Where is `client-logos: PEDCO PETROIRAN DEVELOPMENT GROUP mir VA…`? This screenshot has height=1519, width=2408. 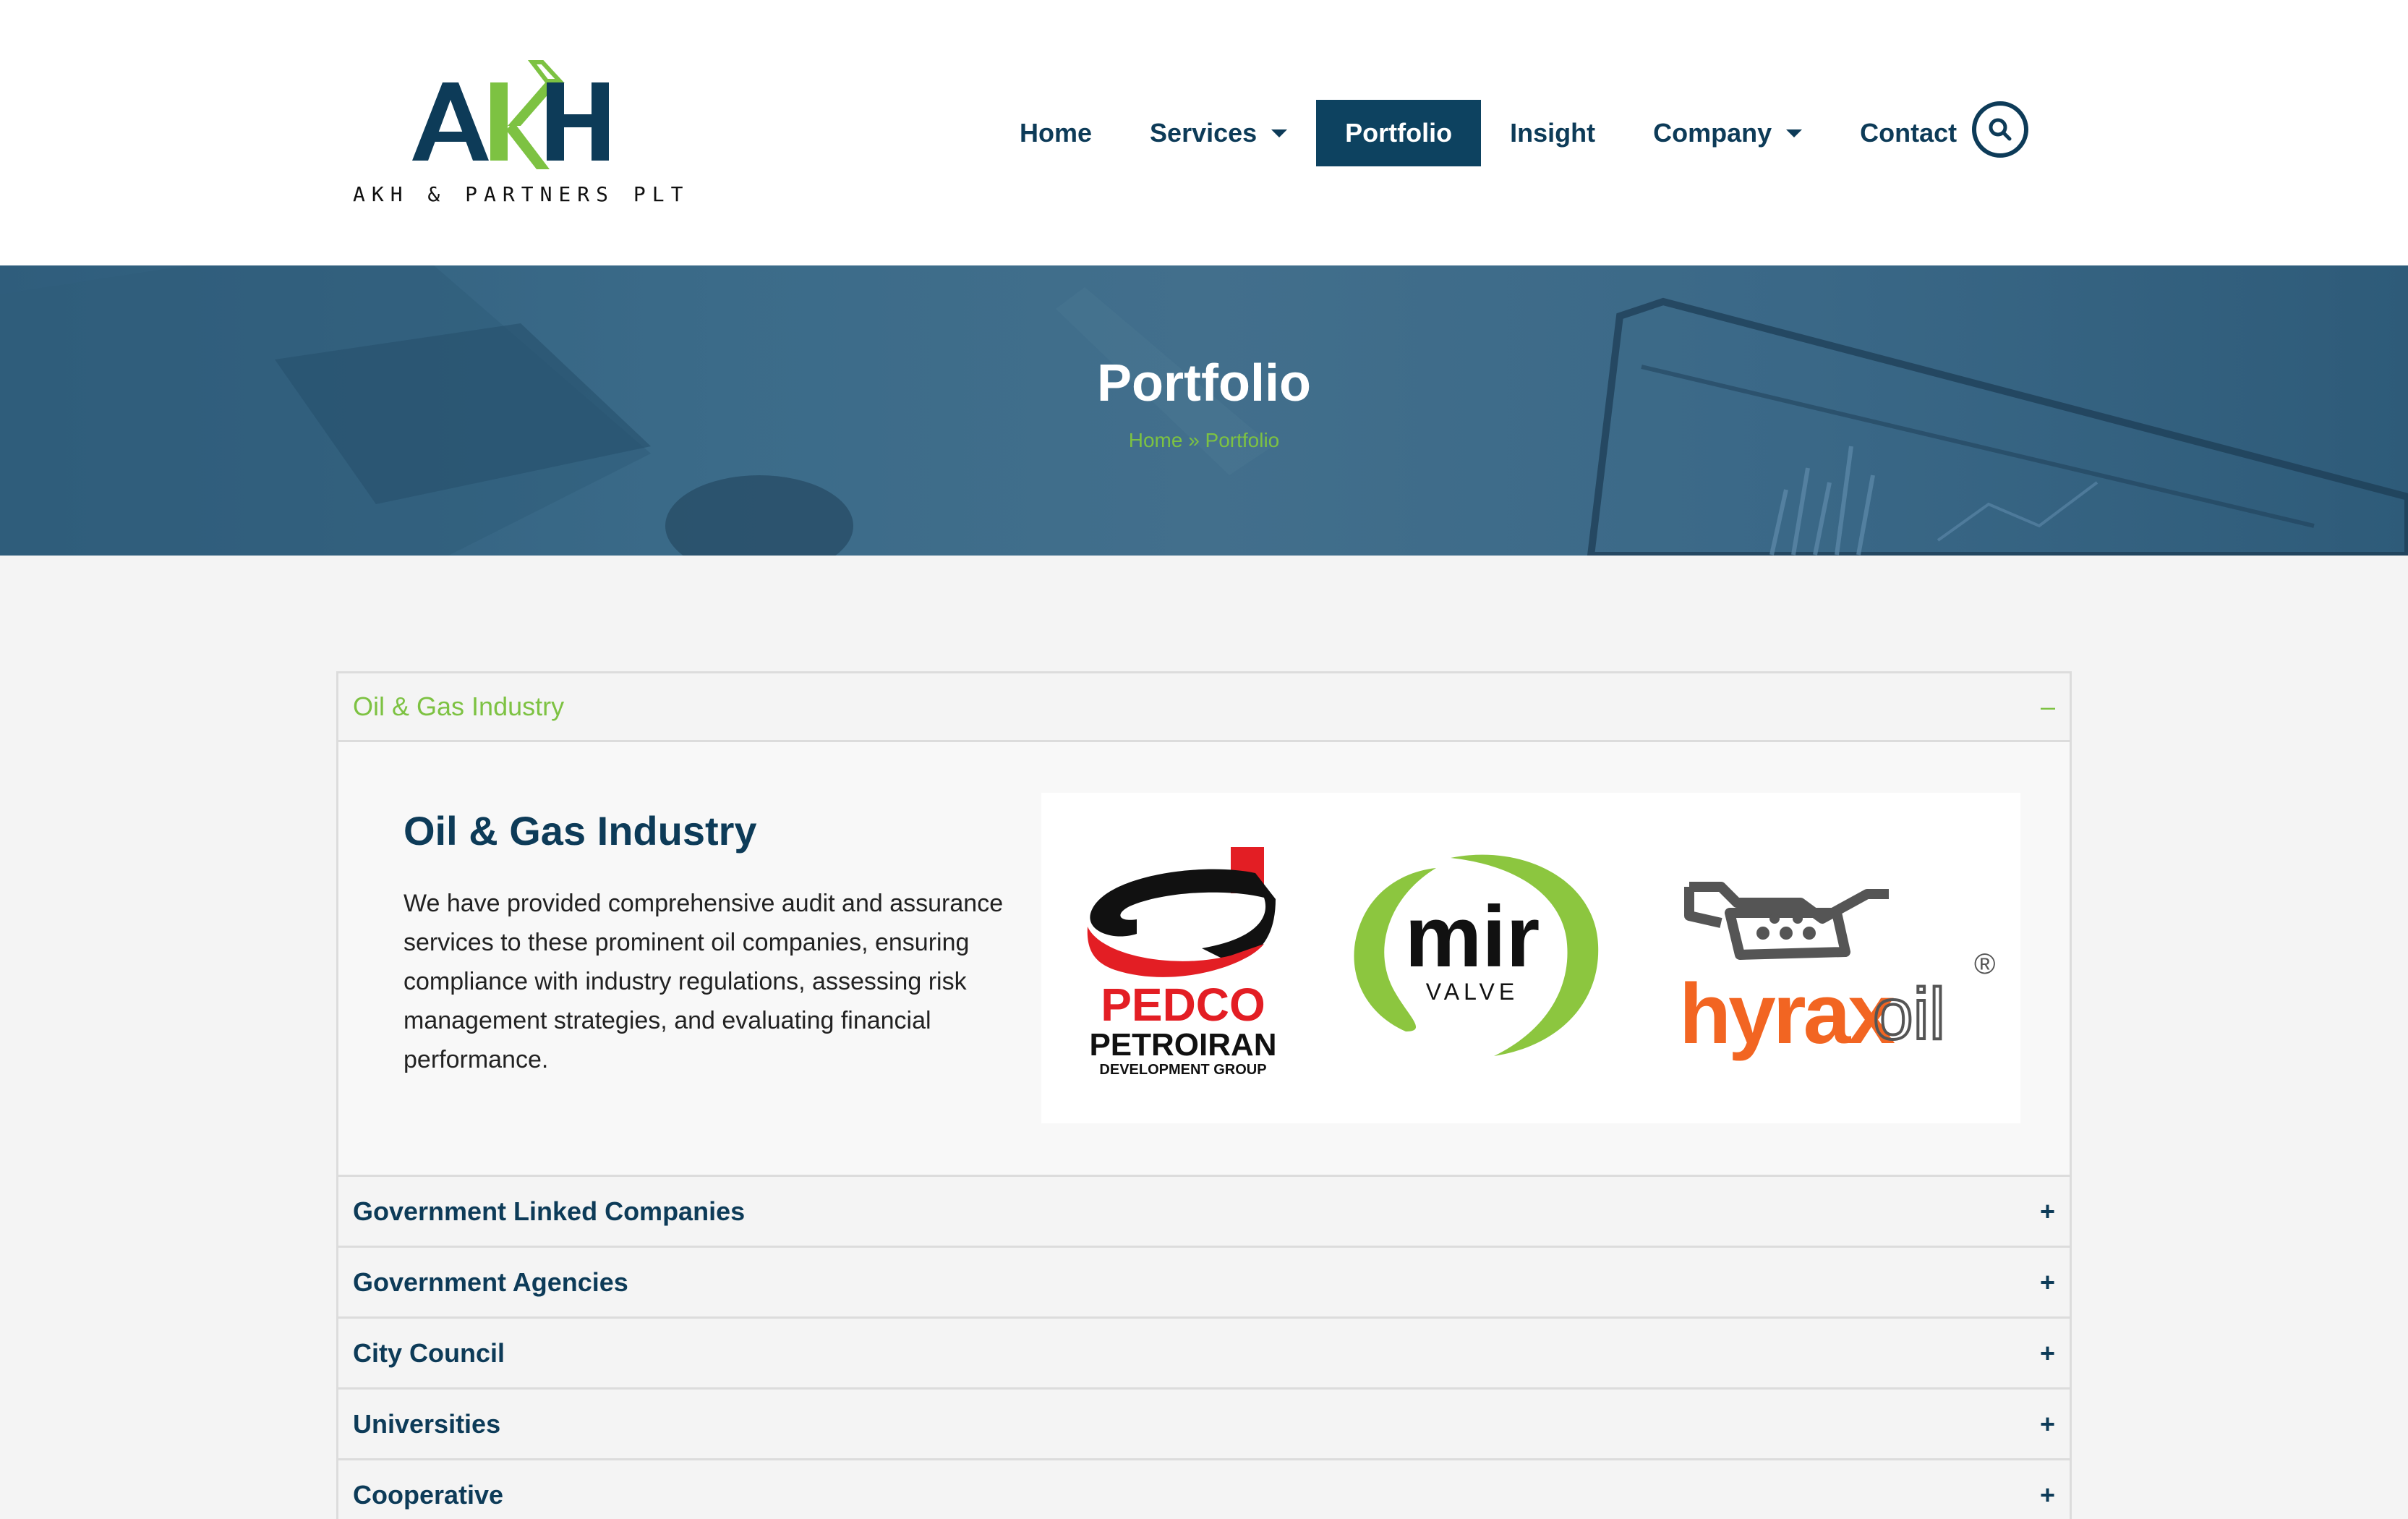 client-logos: PEDCO PETROIRAN DEVELOPMENT GROUP mir VA… is located at coordinates (1530, 958).